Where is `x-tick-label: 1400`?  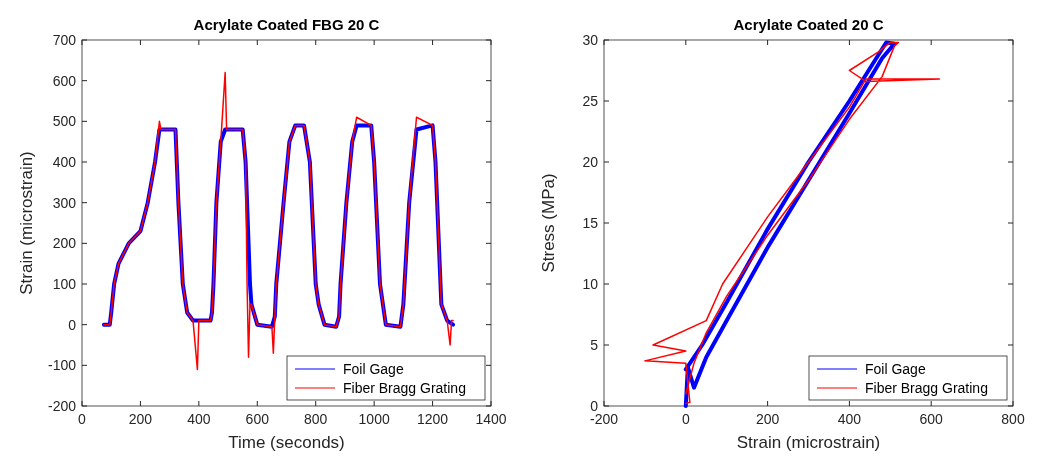 x-tick-label: 1400 is located at coordinates (491, 419).